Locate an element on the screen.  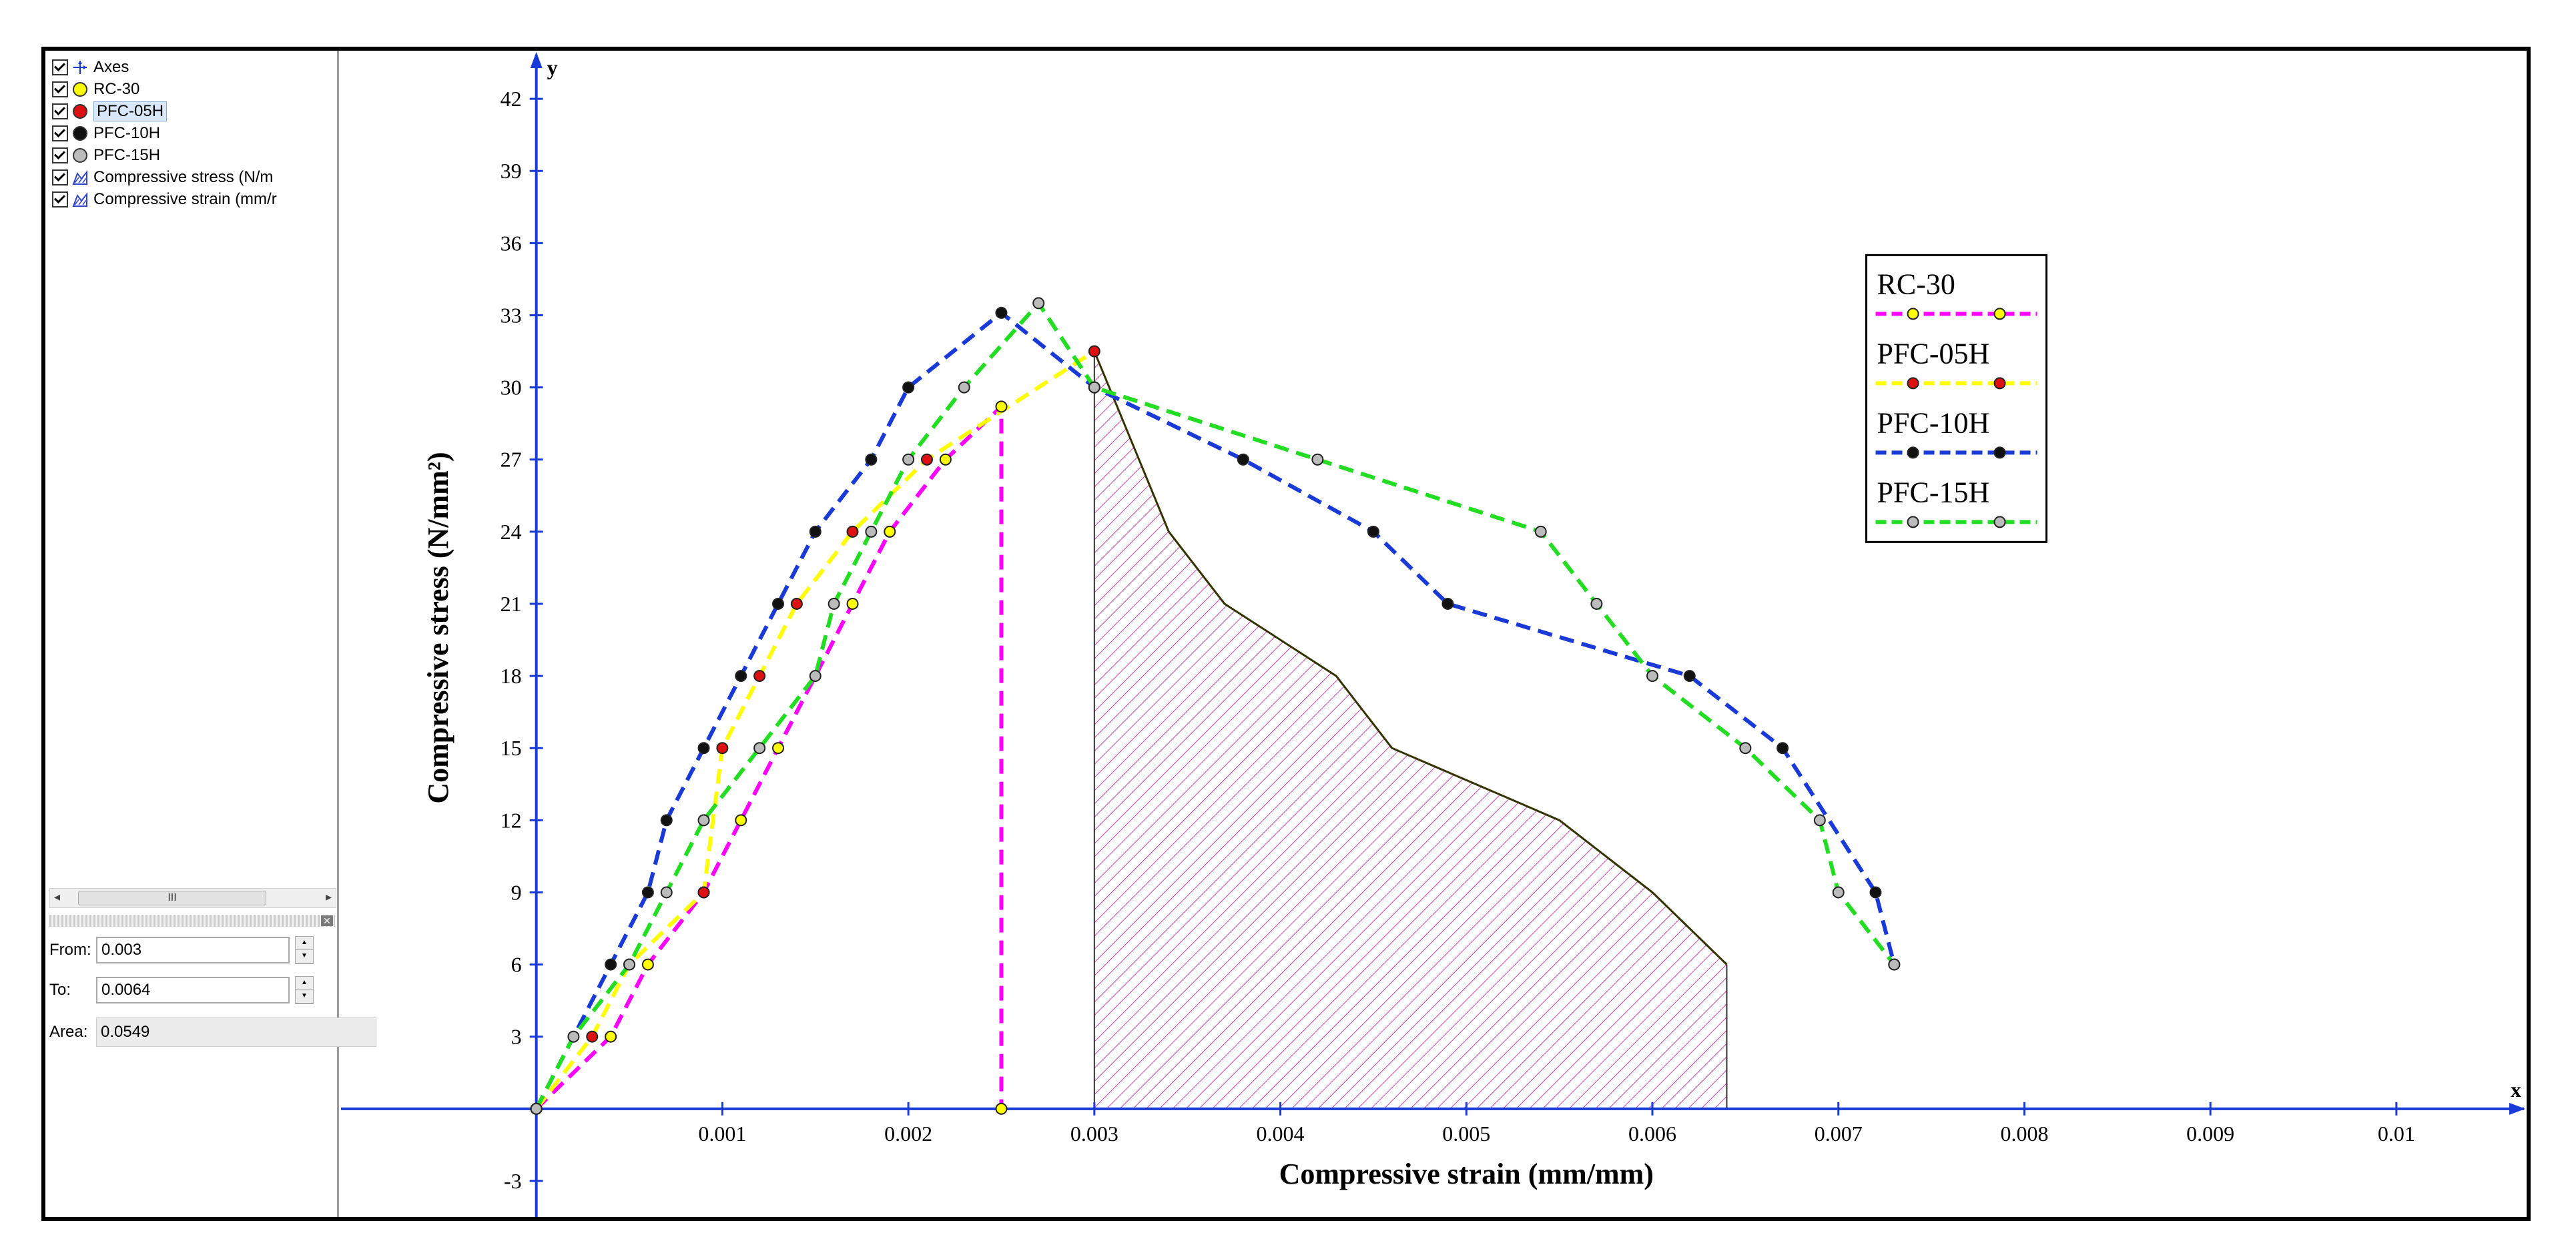
x-tick-label: 0.007 is located at coordinates (1839, 1134).